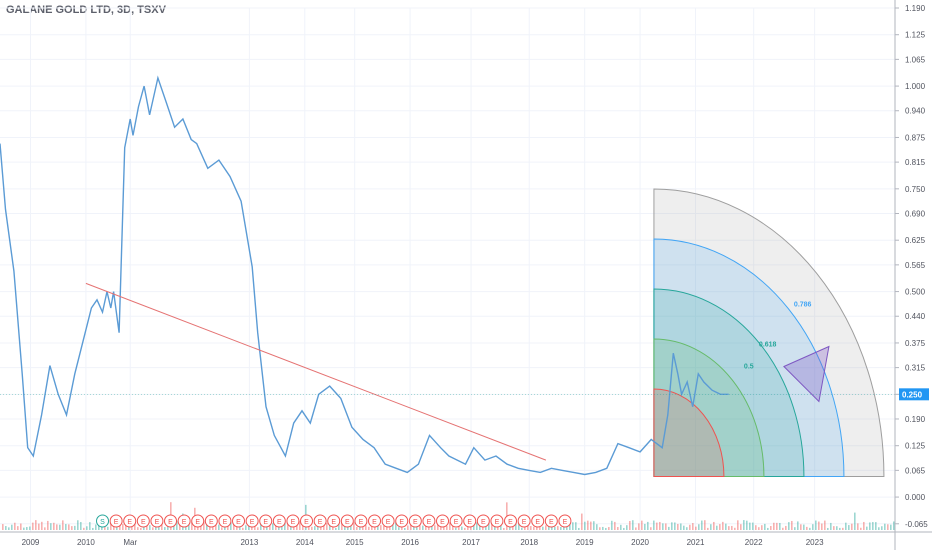 The width and height of the screenshot is (932, 550). What do you see at coordinates (915, 316) in the screenshot?
I see `y-tick-label: 0.440` at bounding box center [915, 316].